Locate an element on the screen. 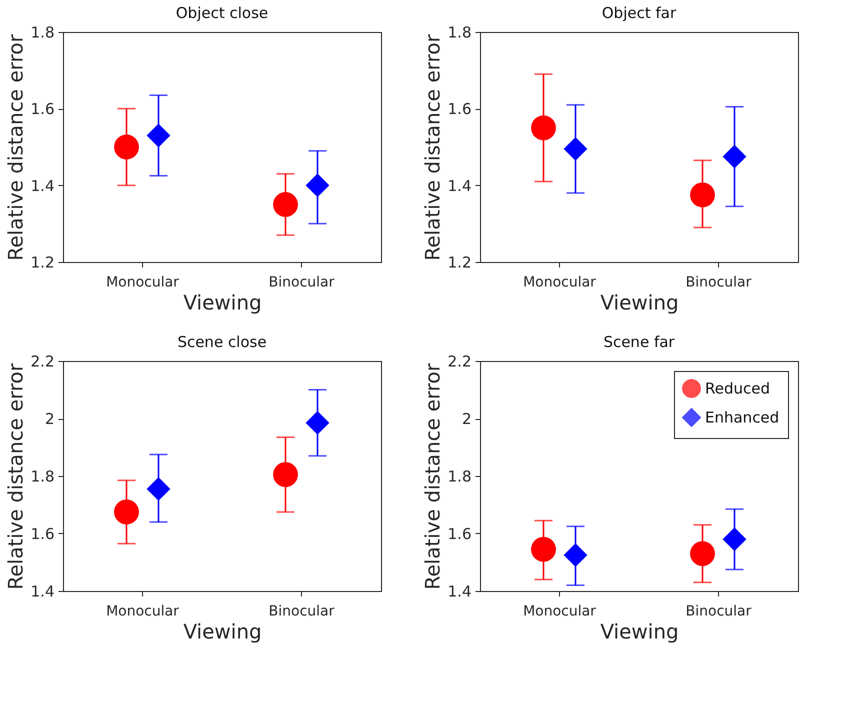 The image size is (851, 716). legend-label: Reduced is located at coordinates (737, 389).